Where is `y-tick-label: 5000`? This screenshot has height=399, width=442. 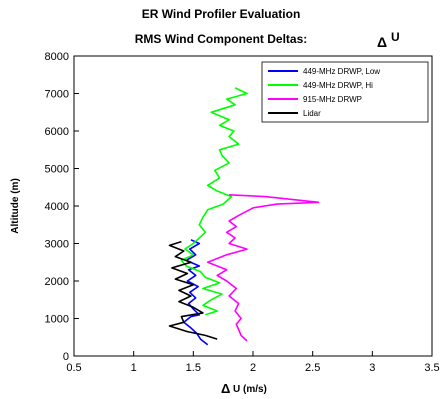 y-tick-label: 5000 is located at coordinates (57, 170).